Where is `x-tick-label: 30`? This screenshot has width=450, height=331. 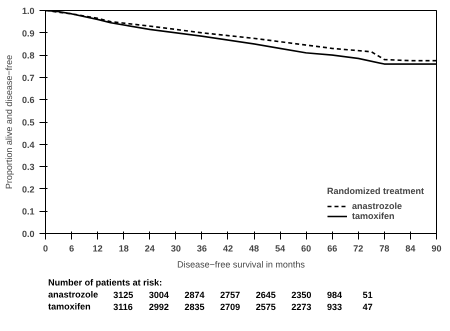
x-tick-label: 30 is located at coordinates (175, 249).